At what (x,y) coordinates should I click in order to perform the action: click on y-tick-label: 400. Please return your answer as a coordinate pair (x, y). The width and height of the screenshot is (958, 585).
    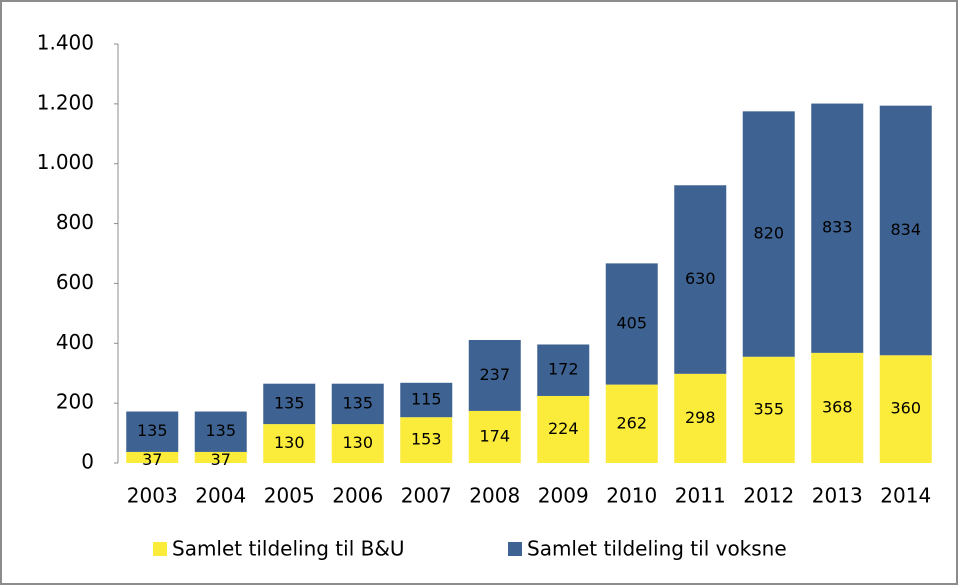
    Looking at the image, I should click on (75, 342).